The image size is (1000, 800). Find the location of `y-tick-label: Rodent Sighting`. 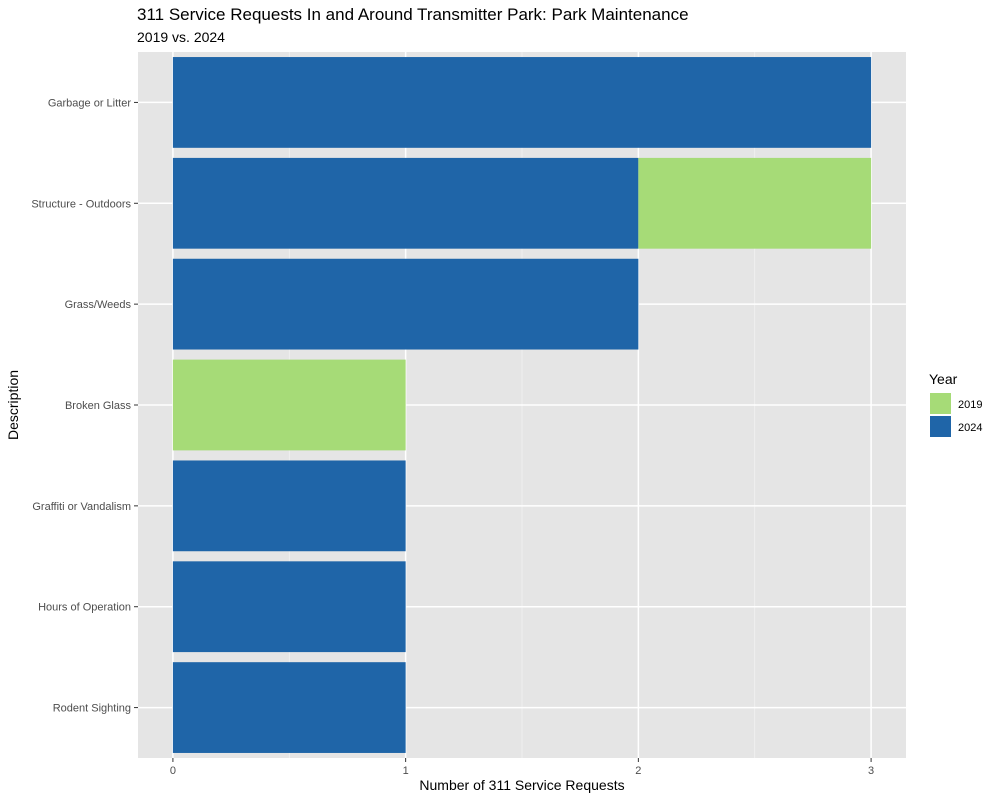

y-tick-label: Rodent Sighting is located at coordinates (92, 709).